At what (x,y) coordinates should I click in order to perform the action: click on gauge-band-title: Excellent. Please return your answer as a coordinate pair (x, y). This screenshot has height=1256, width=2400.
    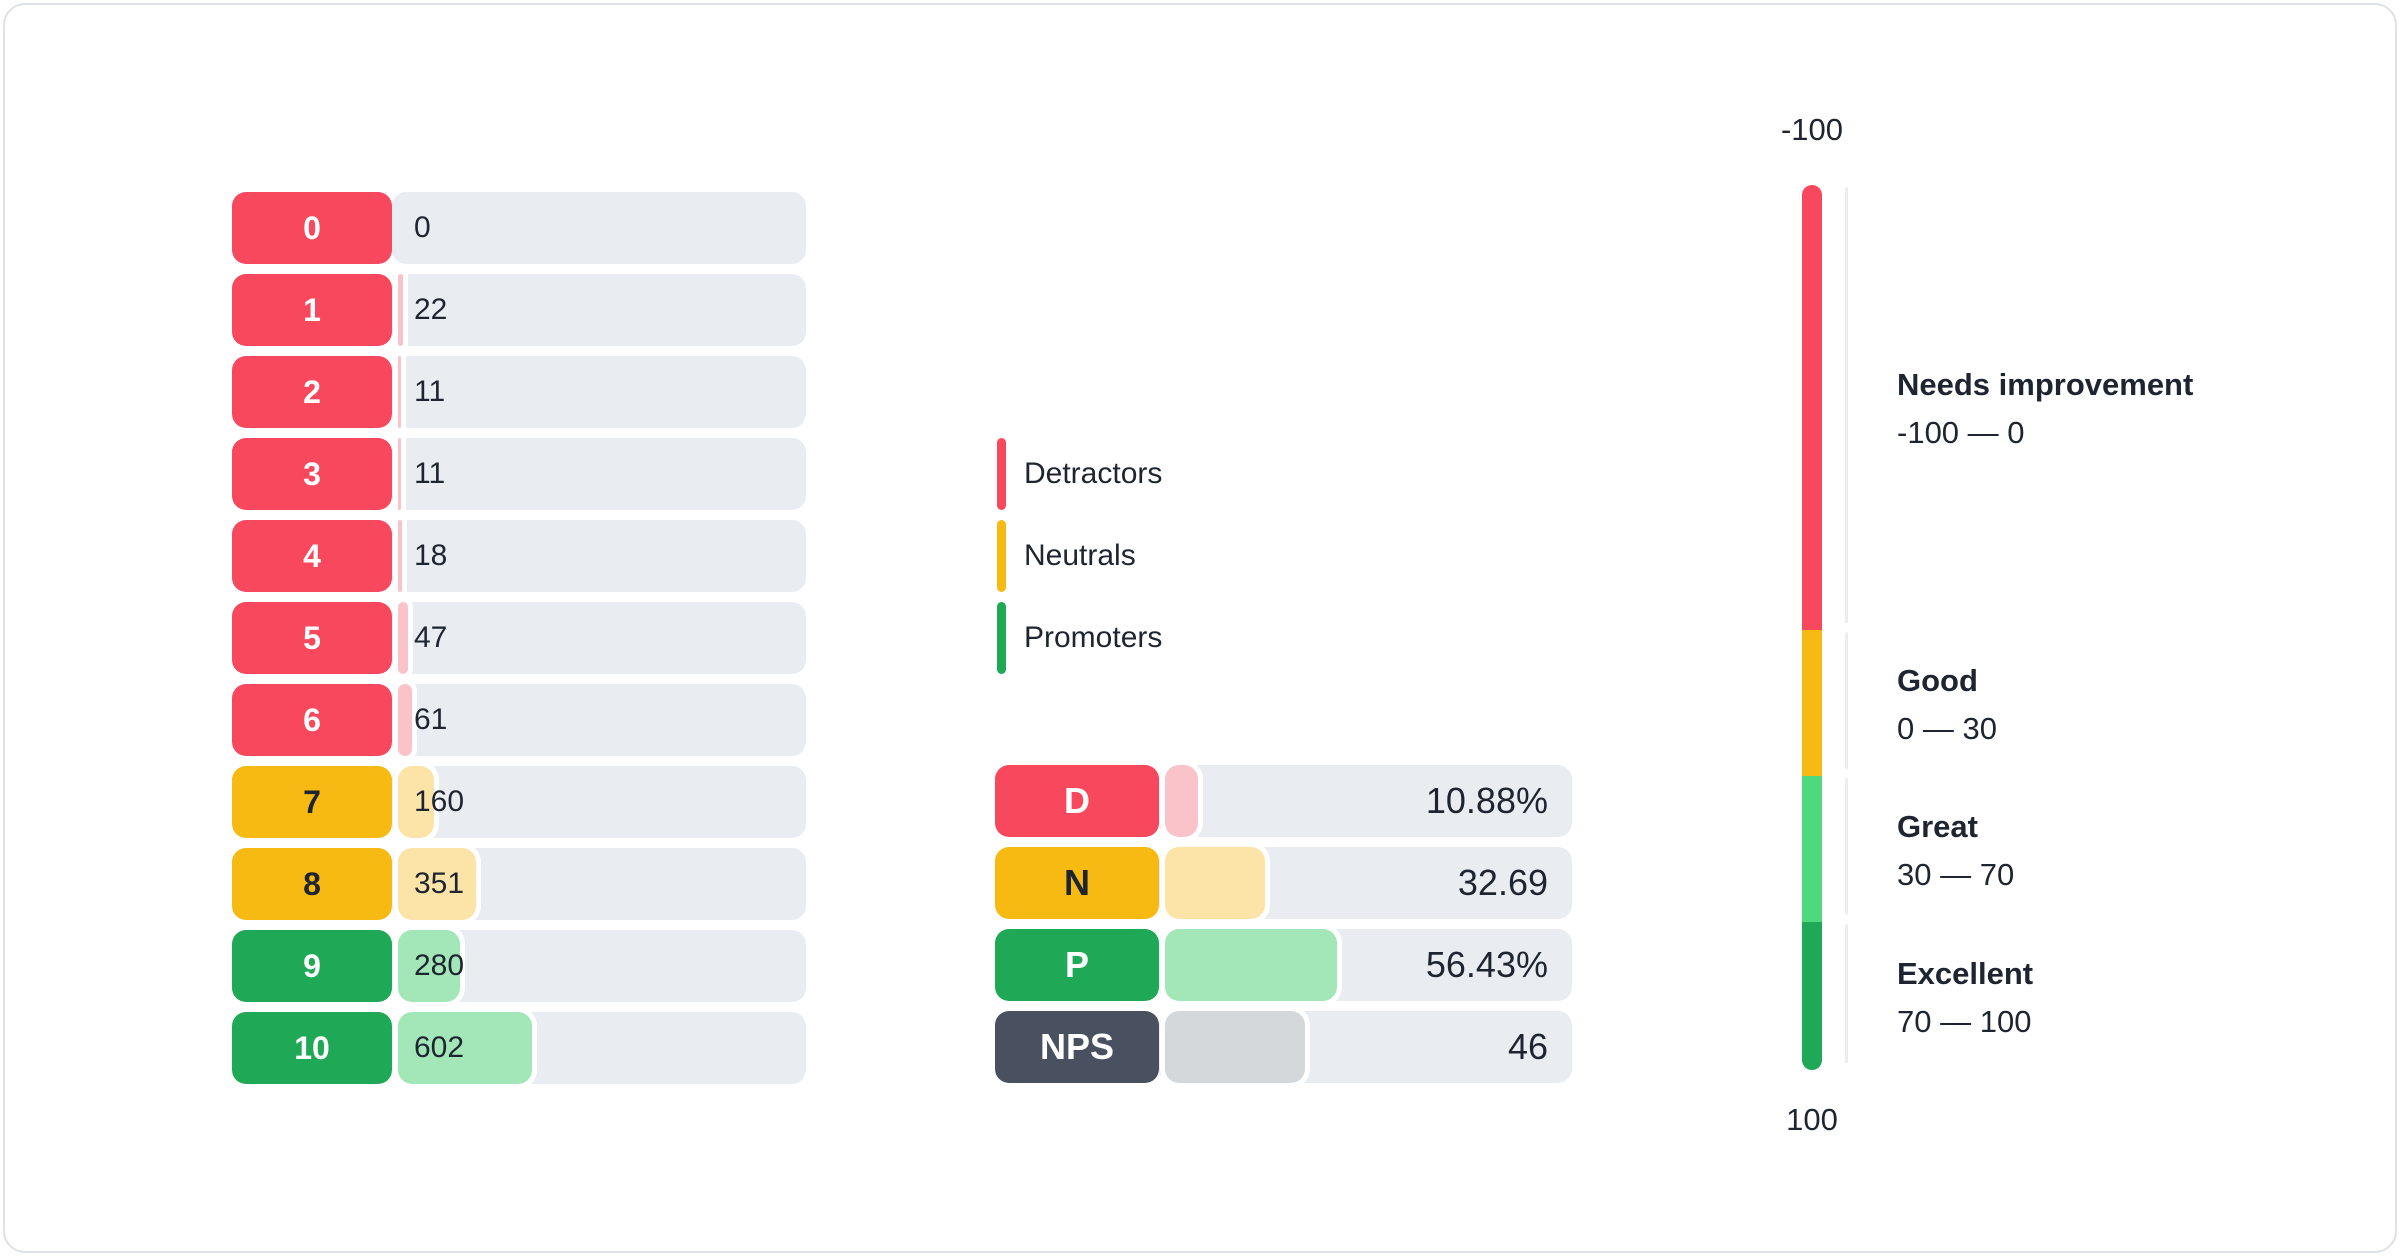
    Looking at the image, I should click on (1965, 973).